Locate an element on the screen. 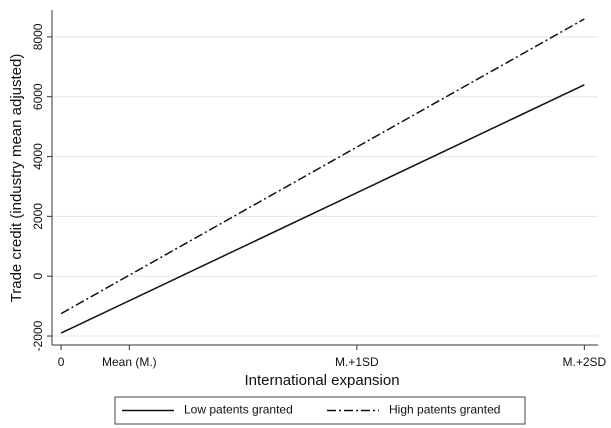 Image resolution: width=611 pixels, height=428 pixels. x-tick-label: 0 is located at coordinates (61, 362).